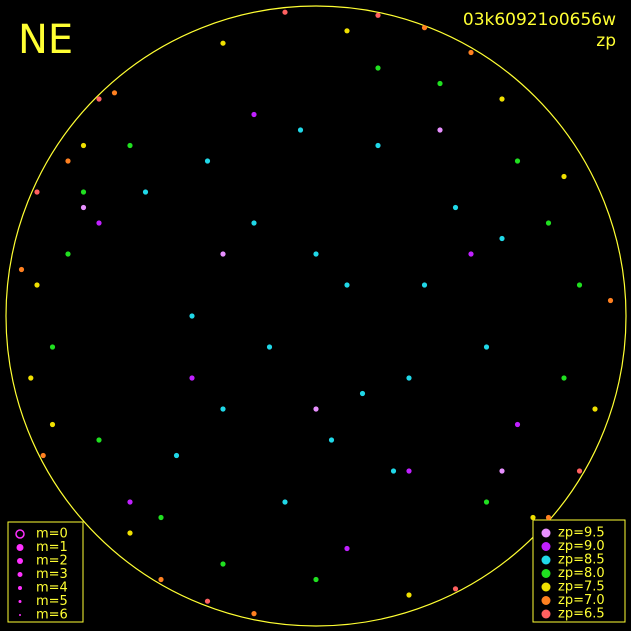 The width and height of the screenshot is (631, 631). What do you see at coordinates (52, 588) in the screenshot?
I see `magnitude-label: m=4` at bounding box center [52, 588].